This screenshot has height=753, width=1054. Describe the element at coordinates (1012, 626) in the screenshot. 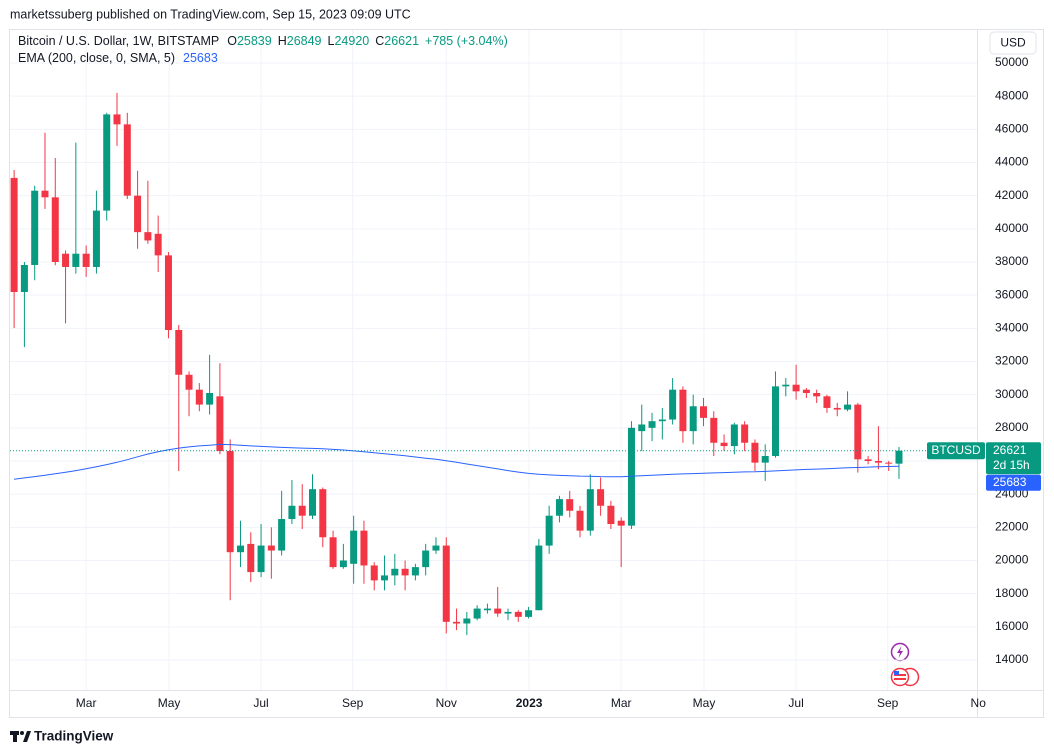

I see `y-tick-label: 16000` at that location.